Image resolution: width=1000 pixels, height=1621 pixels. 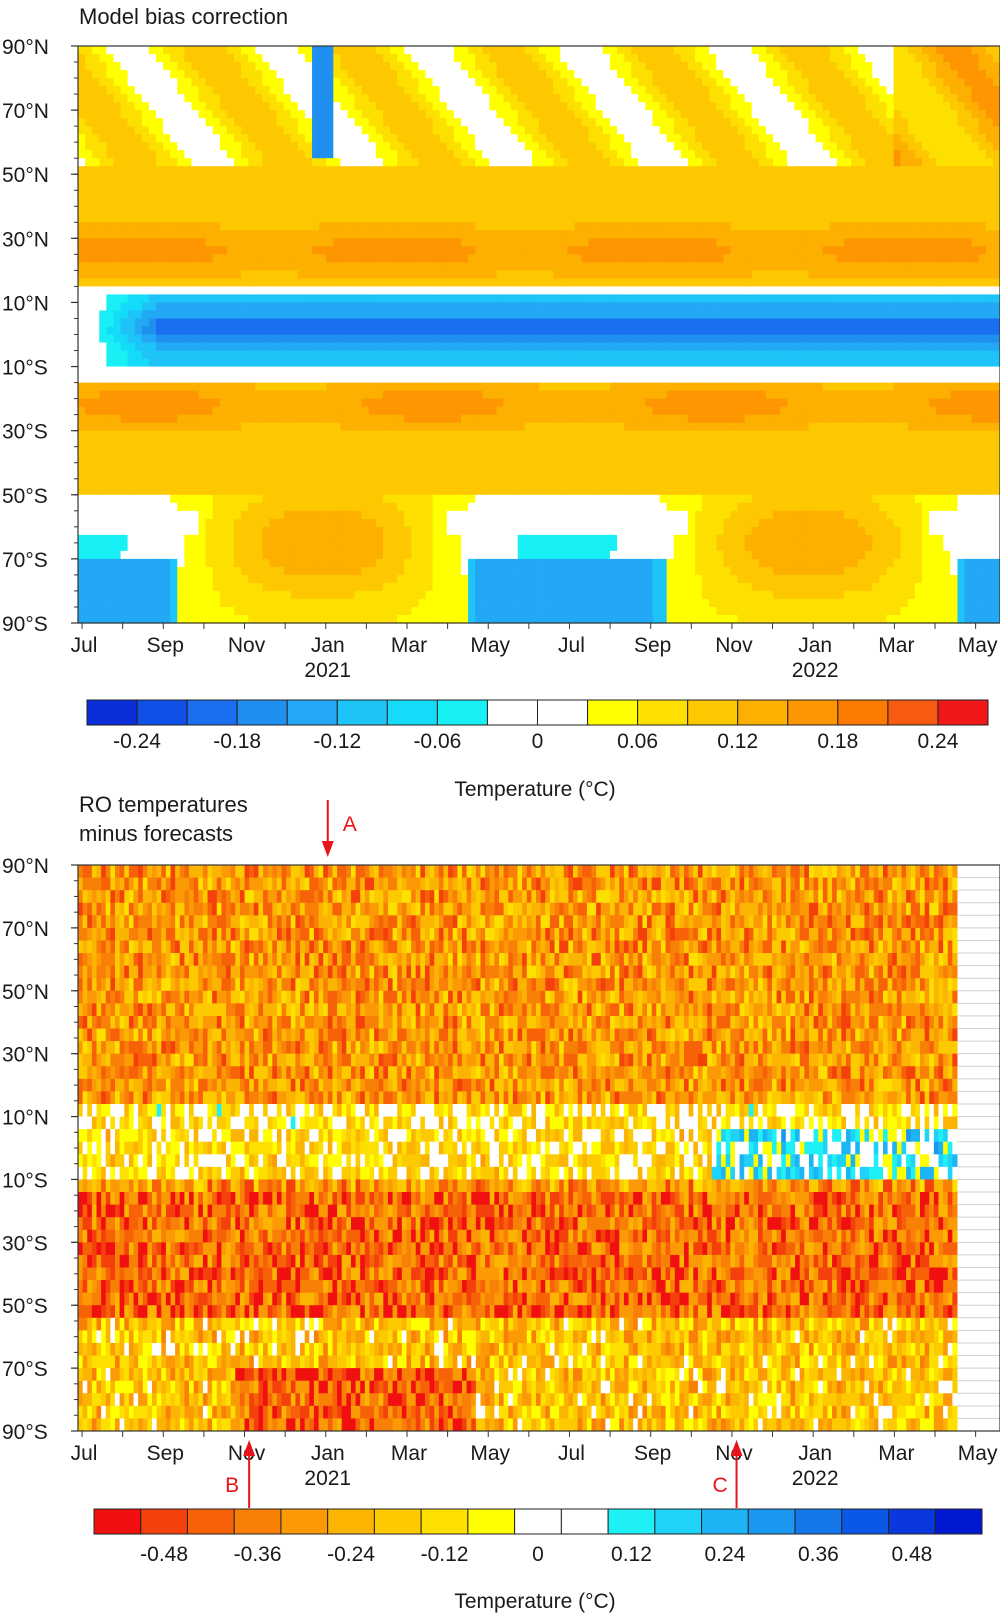 I want to click on colorbar-tick-label: 0.24, so click(x=938, y=741).